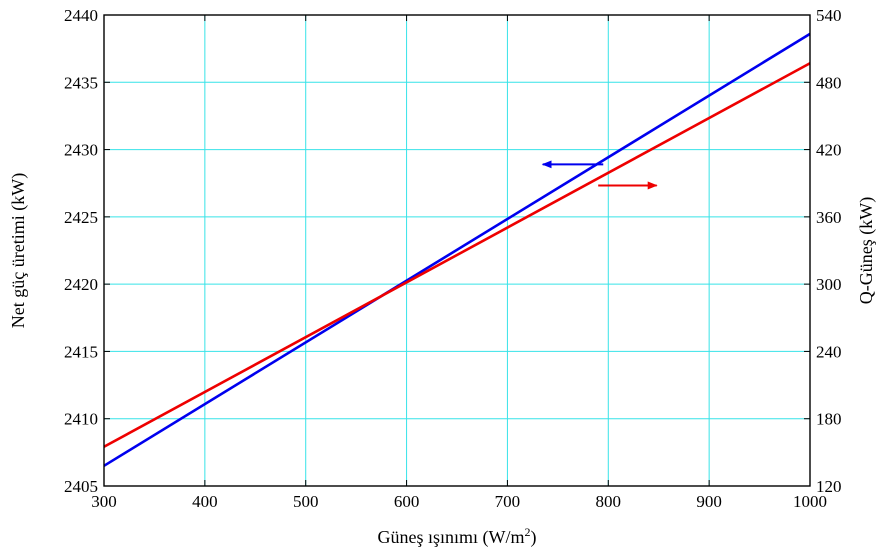 This screenshot has height=553, width=885. What do you see at coordinates (829, 419) in the screenshot?
I see `y-right-tick-label: 180` at bounding box center [829, 419].